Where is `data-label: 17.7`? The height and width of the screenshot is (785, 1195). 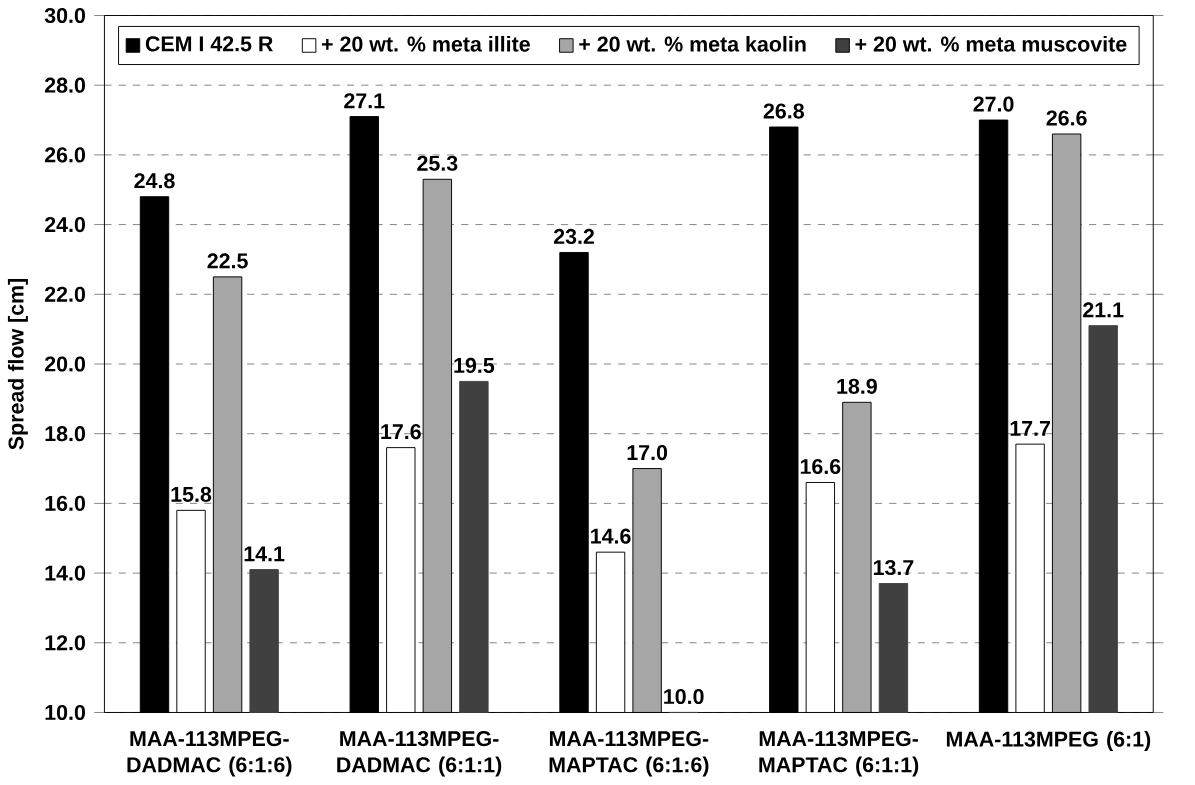
data-label: 17.7 is located at coordinates (1030, 428).